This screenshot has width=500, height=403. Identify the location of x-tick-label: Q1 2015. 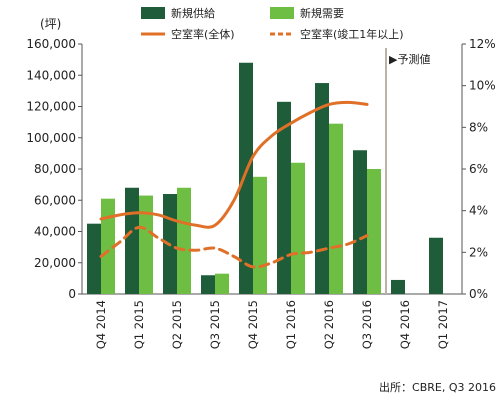
(139, 324).